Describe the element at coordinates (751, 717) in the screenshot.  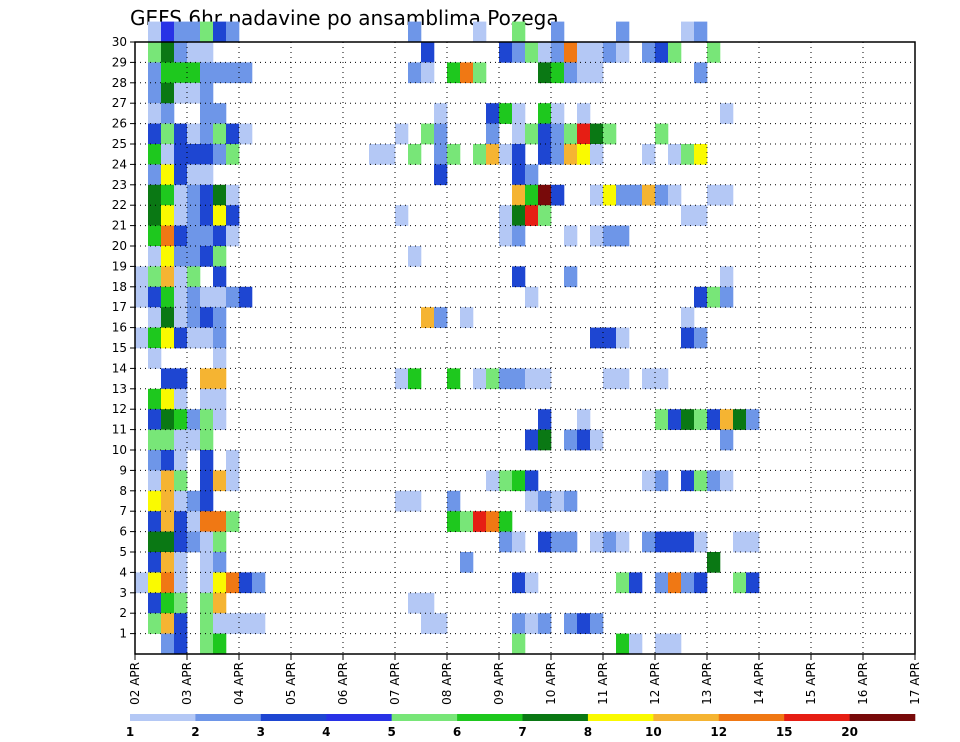
I see `colorbar-swatch` at that location.